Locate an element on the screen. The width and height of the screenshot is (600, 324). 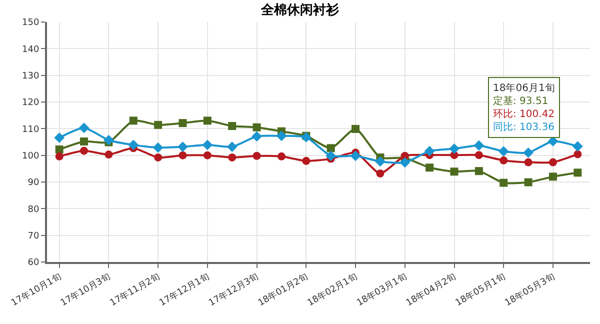
y-tick-label: 140 is located at coordinates (31, 49).